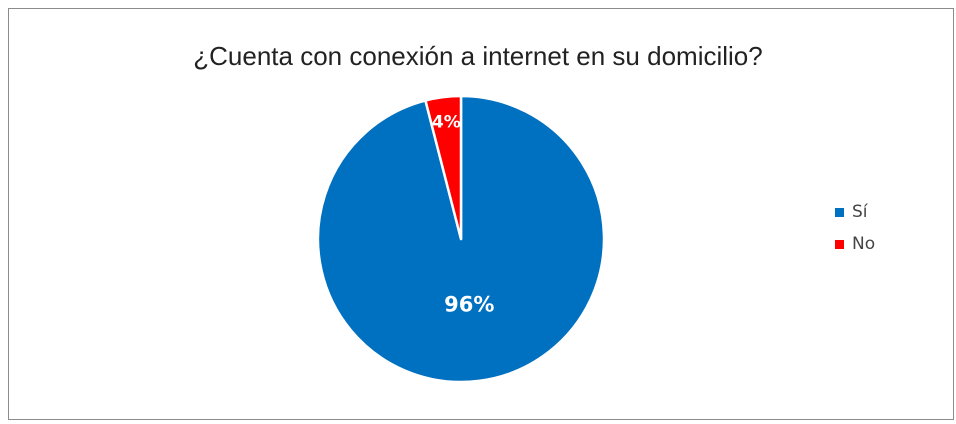 The width and height of the screenshot is (956, 424). I want to click on legend-swatch-no, so click(839, 244).